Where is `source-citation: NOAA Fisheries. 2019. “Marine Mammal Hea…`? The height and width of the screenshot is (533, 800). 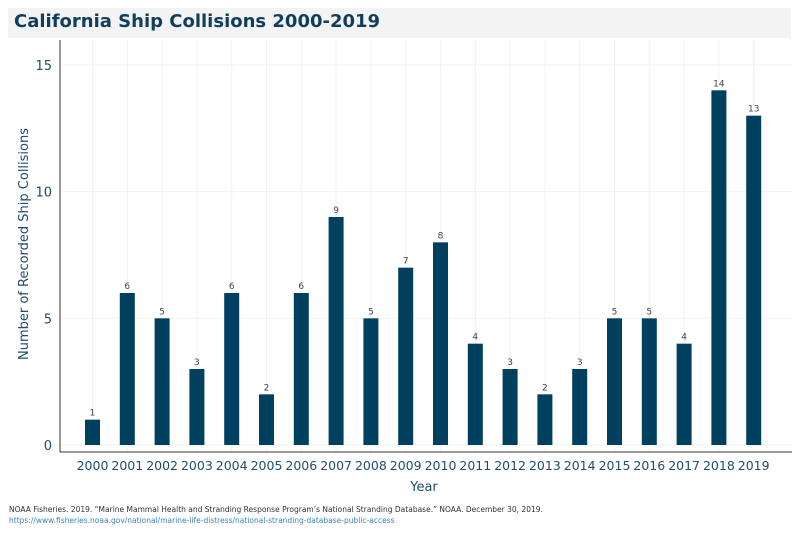 source-citation: NOAA Fisheries. 2019. “Marine Mammal Hea… is located at coordinates (276, 509).